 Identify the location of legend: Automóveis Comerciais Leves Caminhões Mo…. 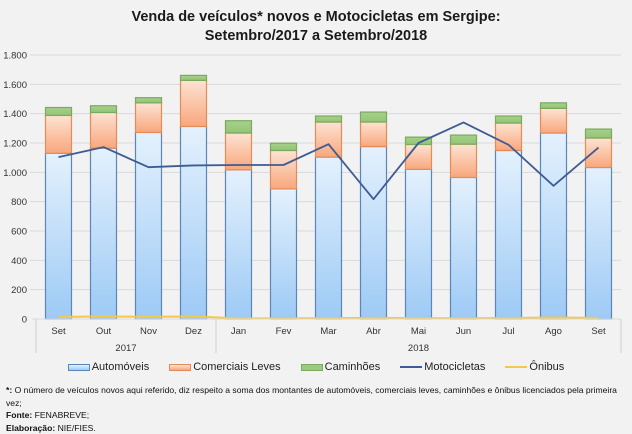
(316, 367).